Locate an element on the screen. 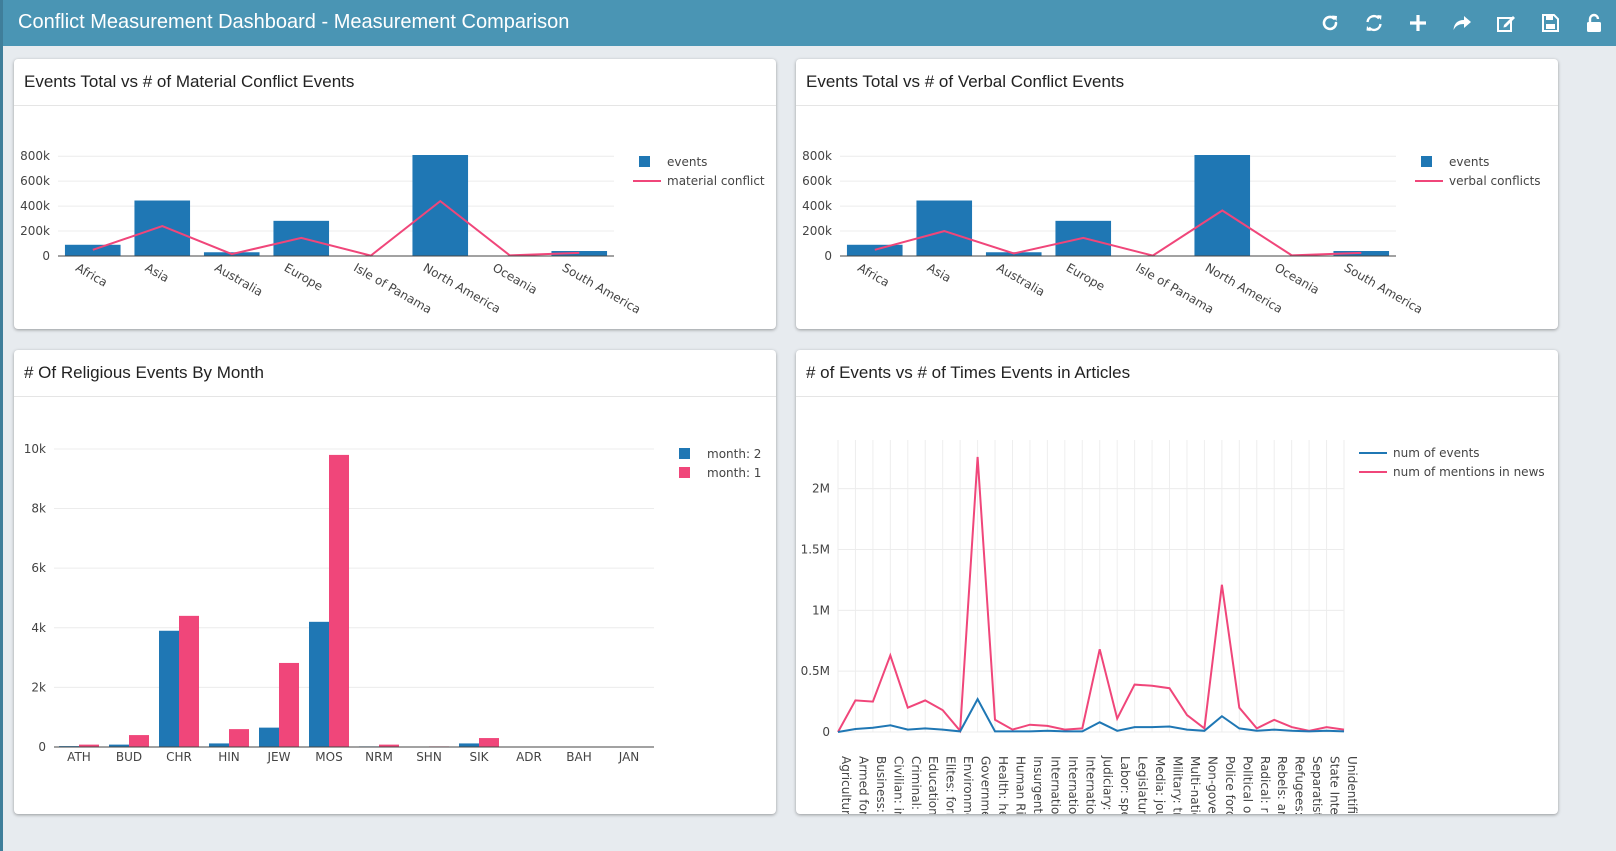  legend-label: verbal conflicts is located at coordinates (1495, 181).